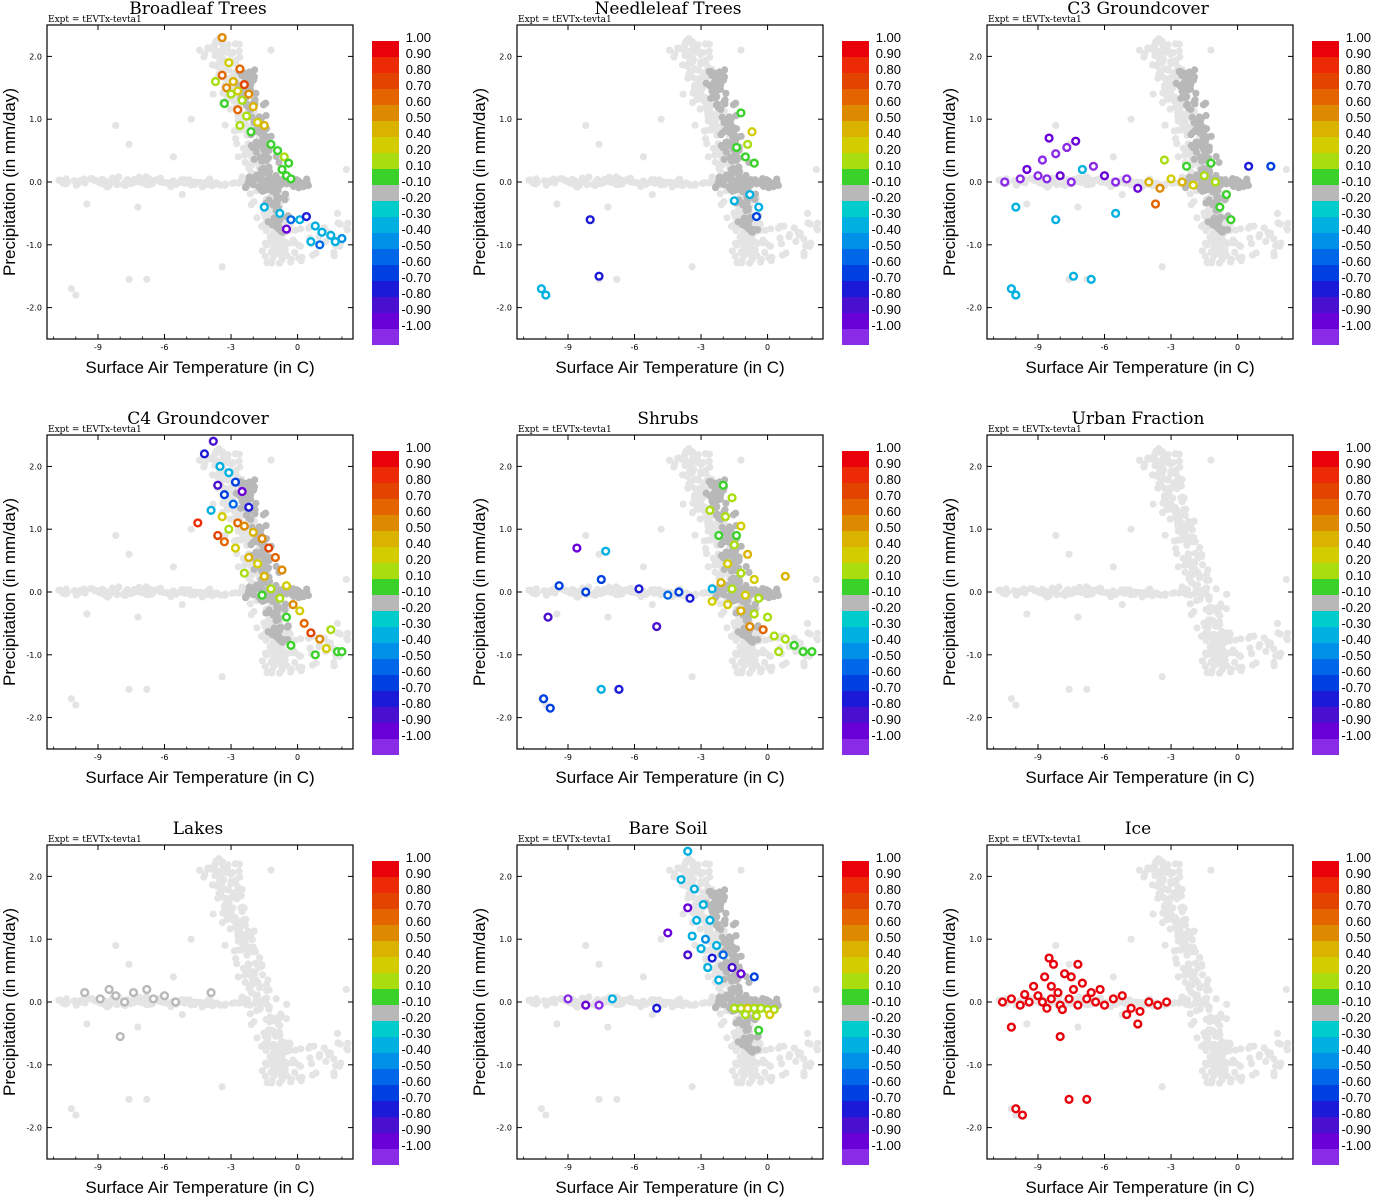  What do you see at coordinates (416, 277) in the screenshot?
I see `colorbar-label: -0.70` at bounding box center [416, 277].